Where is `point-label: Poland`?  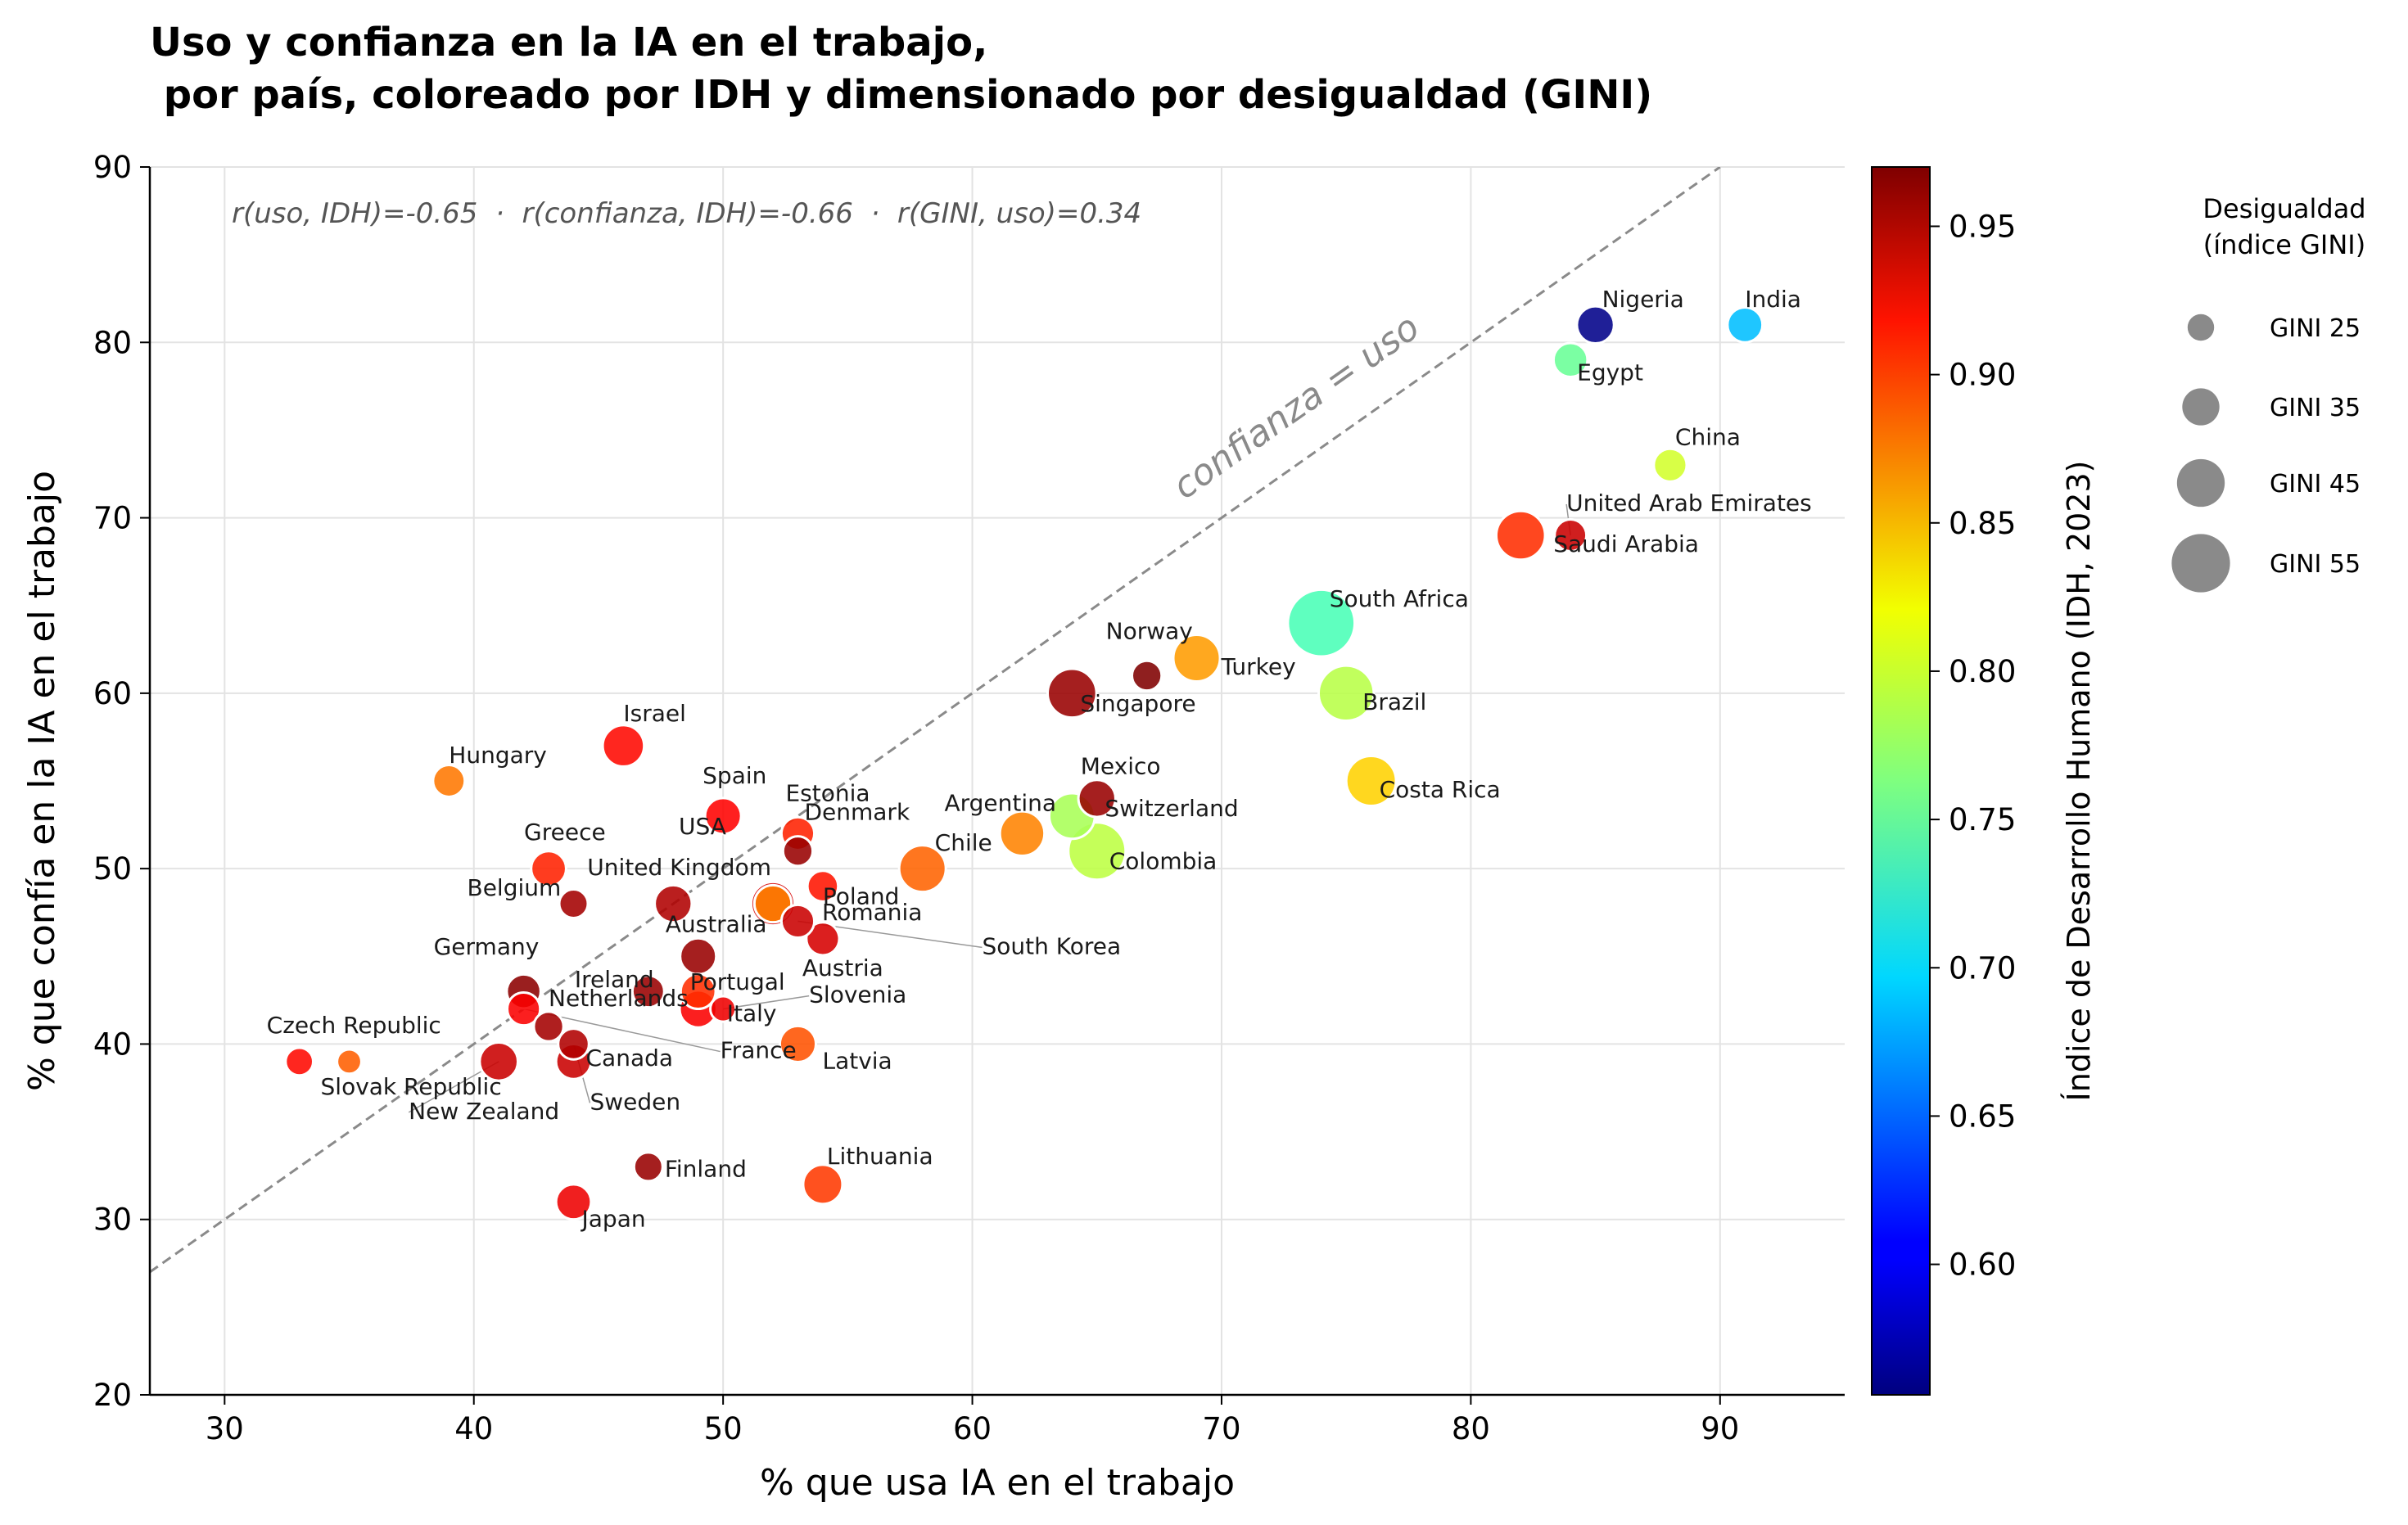 point-label: Poland is located at coordinates (861, 896).